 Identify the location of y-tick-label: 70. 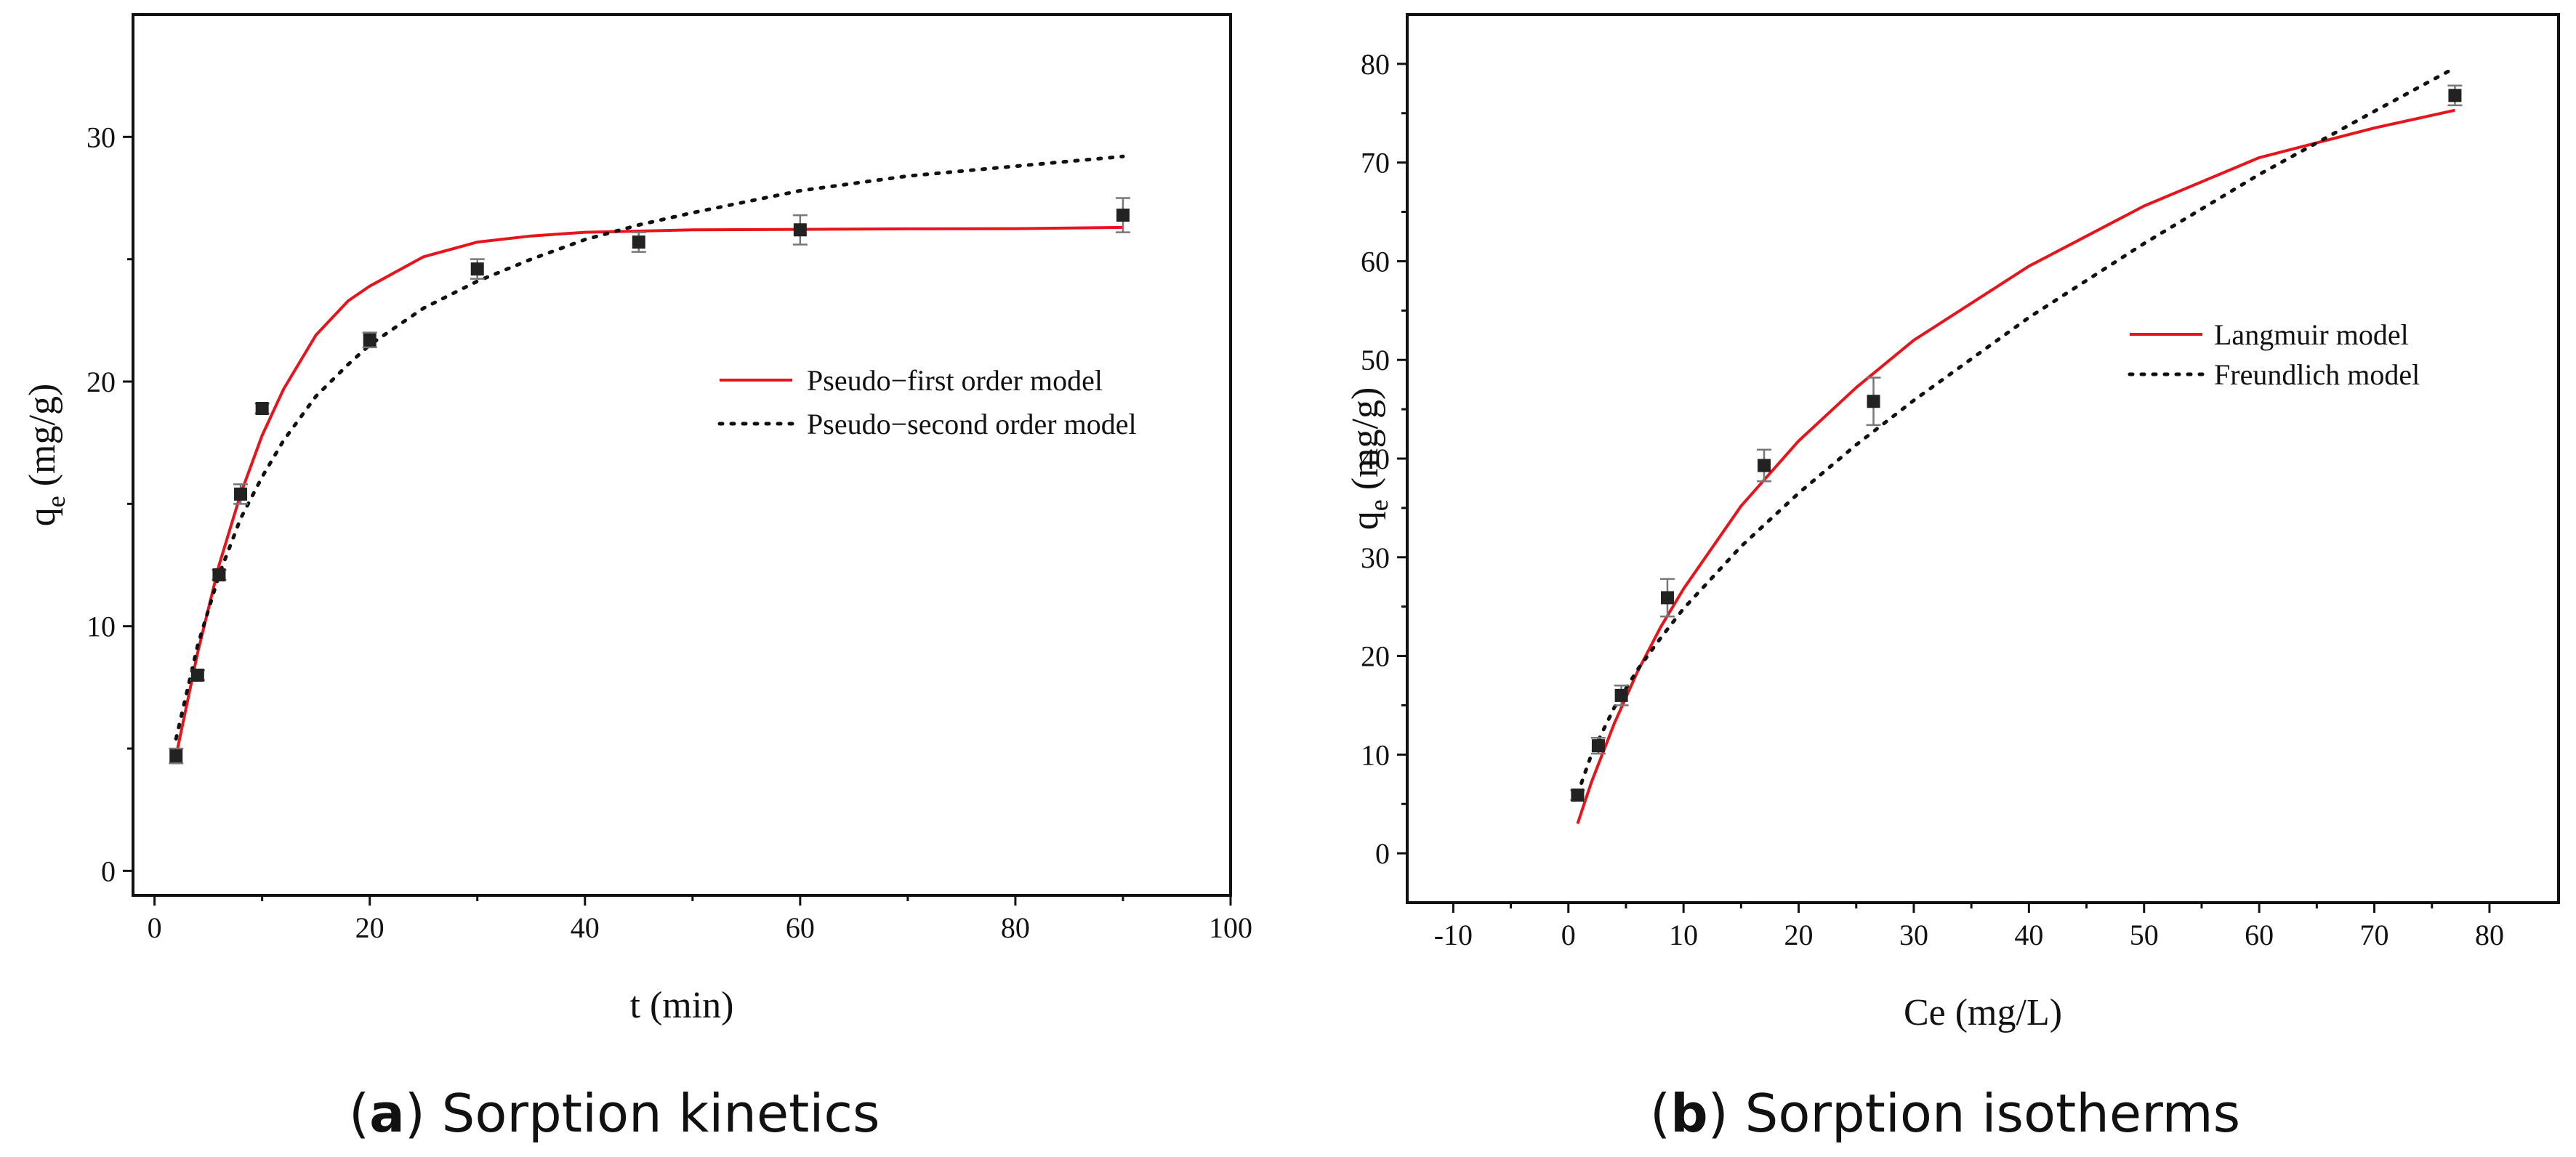
(1375, 163).